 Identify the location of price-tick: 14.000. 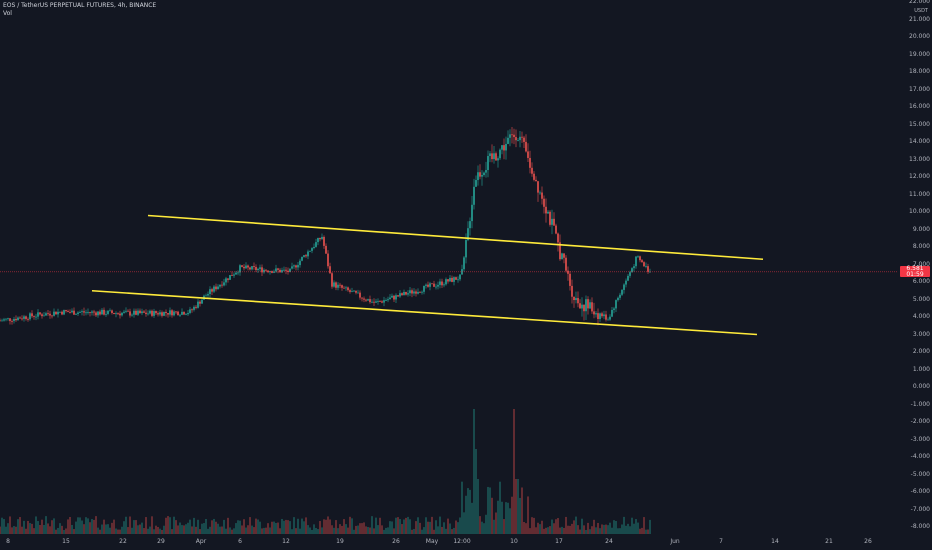
(919, 141).